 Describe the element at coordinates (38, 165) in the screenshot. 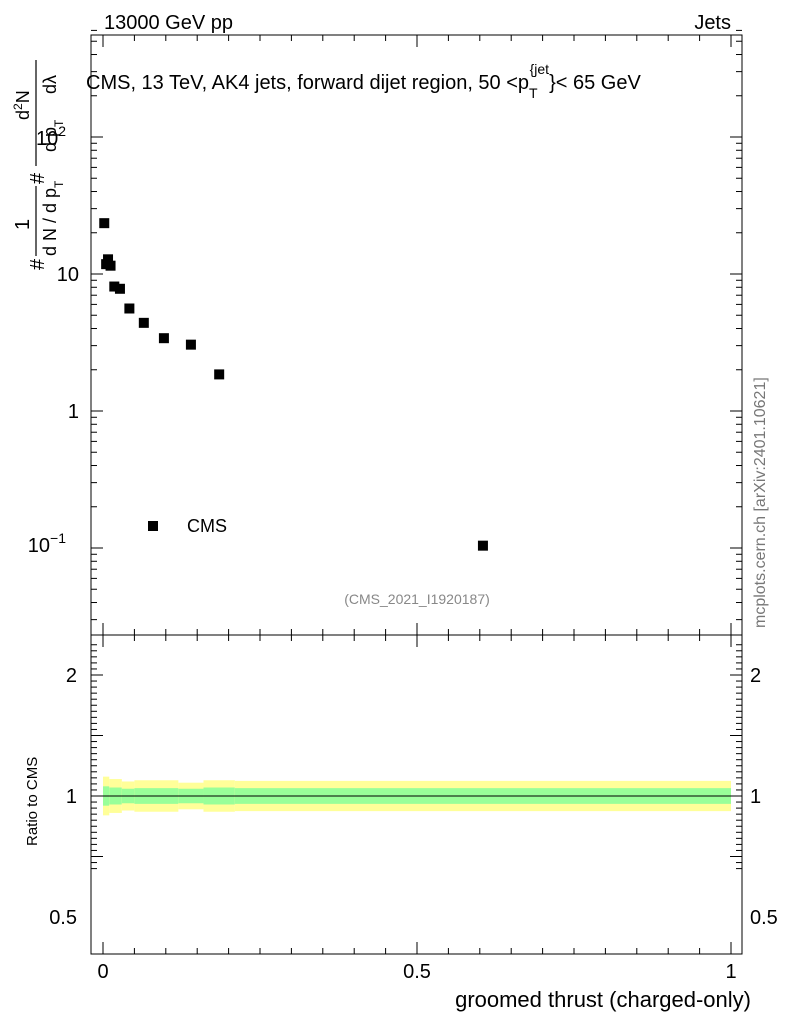

I see `y-axis-label: # 1 d N / d pT # d2N d pT dλ` at that location.